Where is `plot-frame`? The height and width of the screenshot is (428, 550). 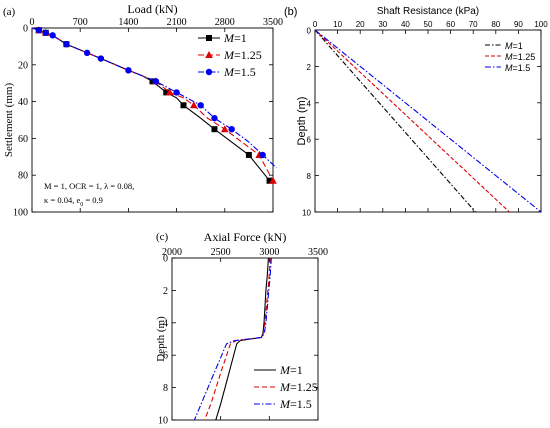
plot-frame is located at coordinates (245, 339).